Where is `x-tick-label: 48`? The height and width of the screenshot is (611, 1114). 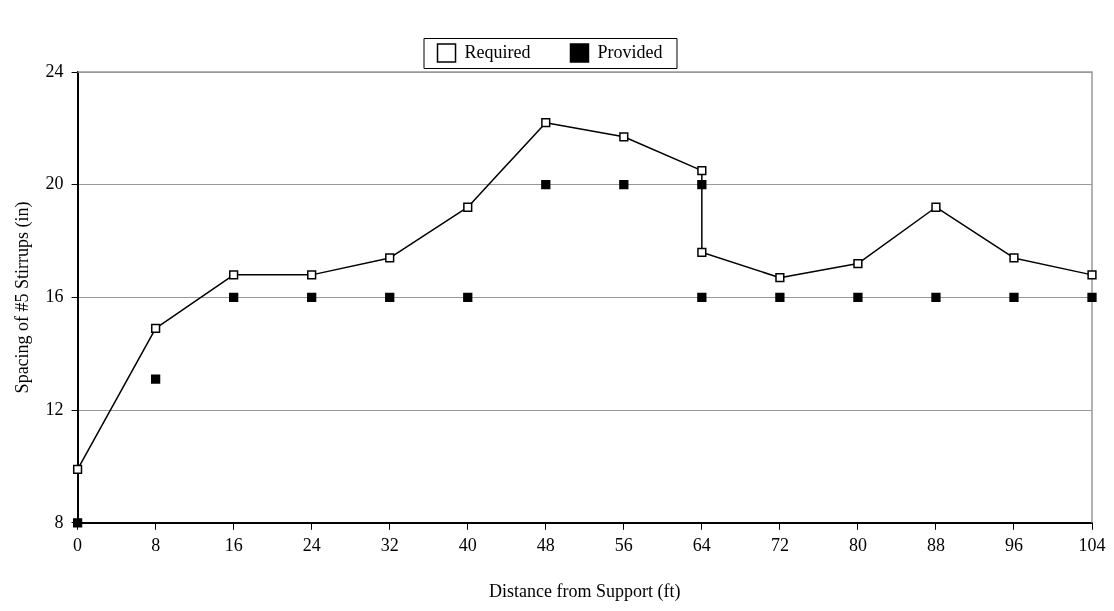 x-tick-label: 48 is located at coordinates (545, 545).